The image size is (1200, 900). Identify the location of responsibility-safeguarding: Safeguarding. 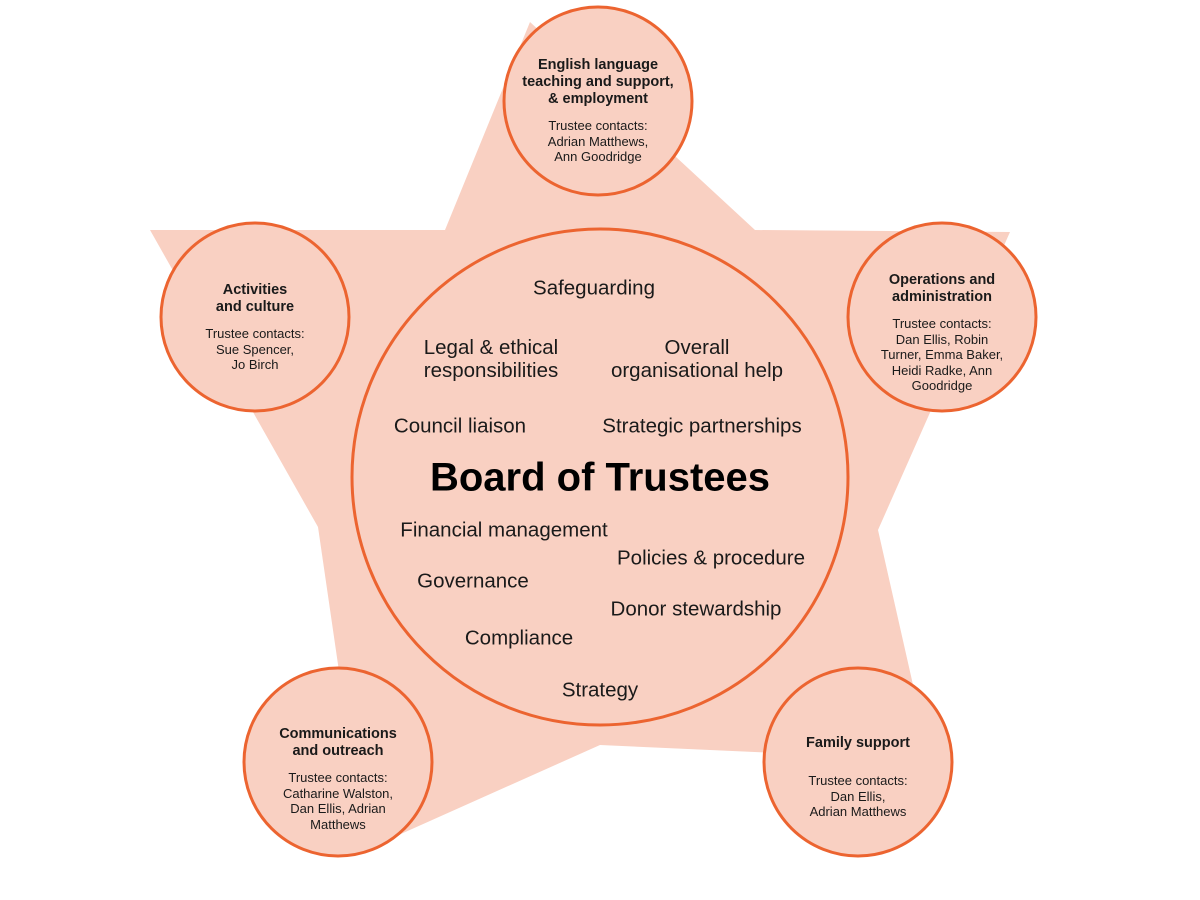
(594, 288).